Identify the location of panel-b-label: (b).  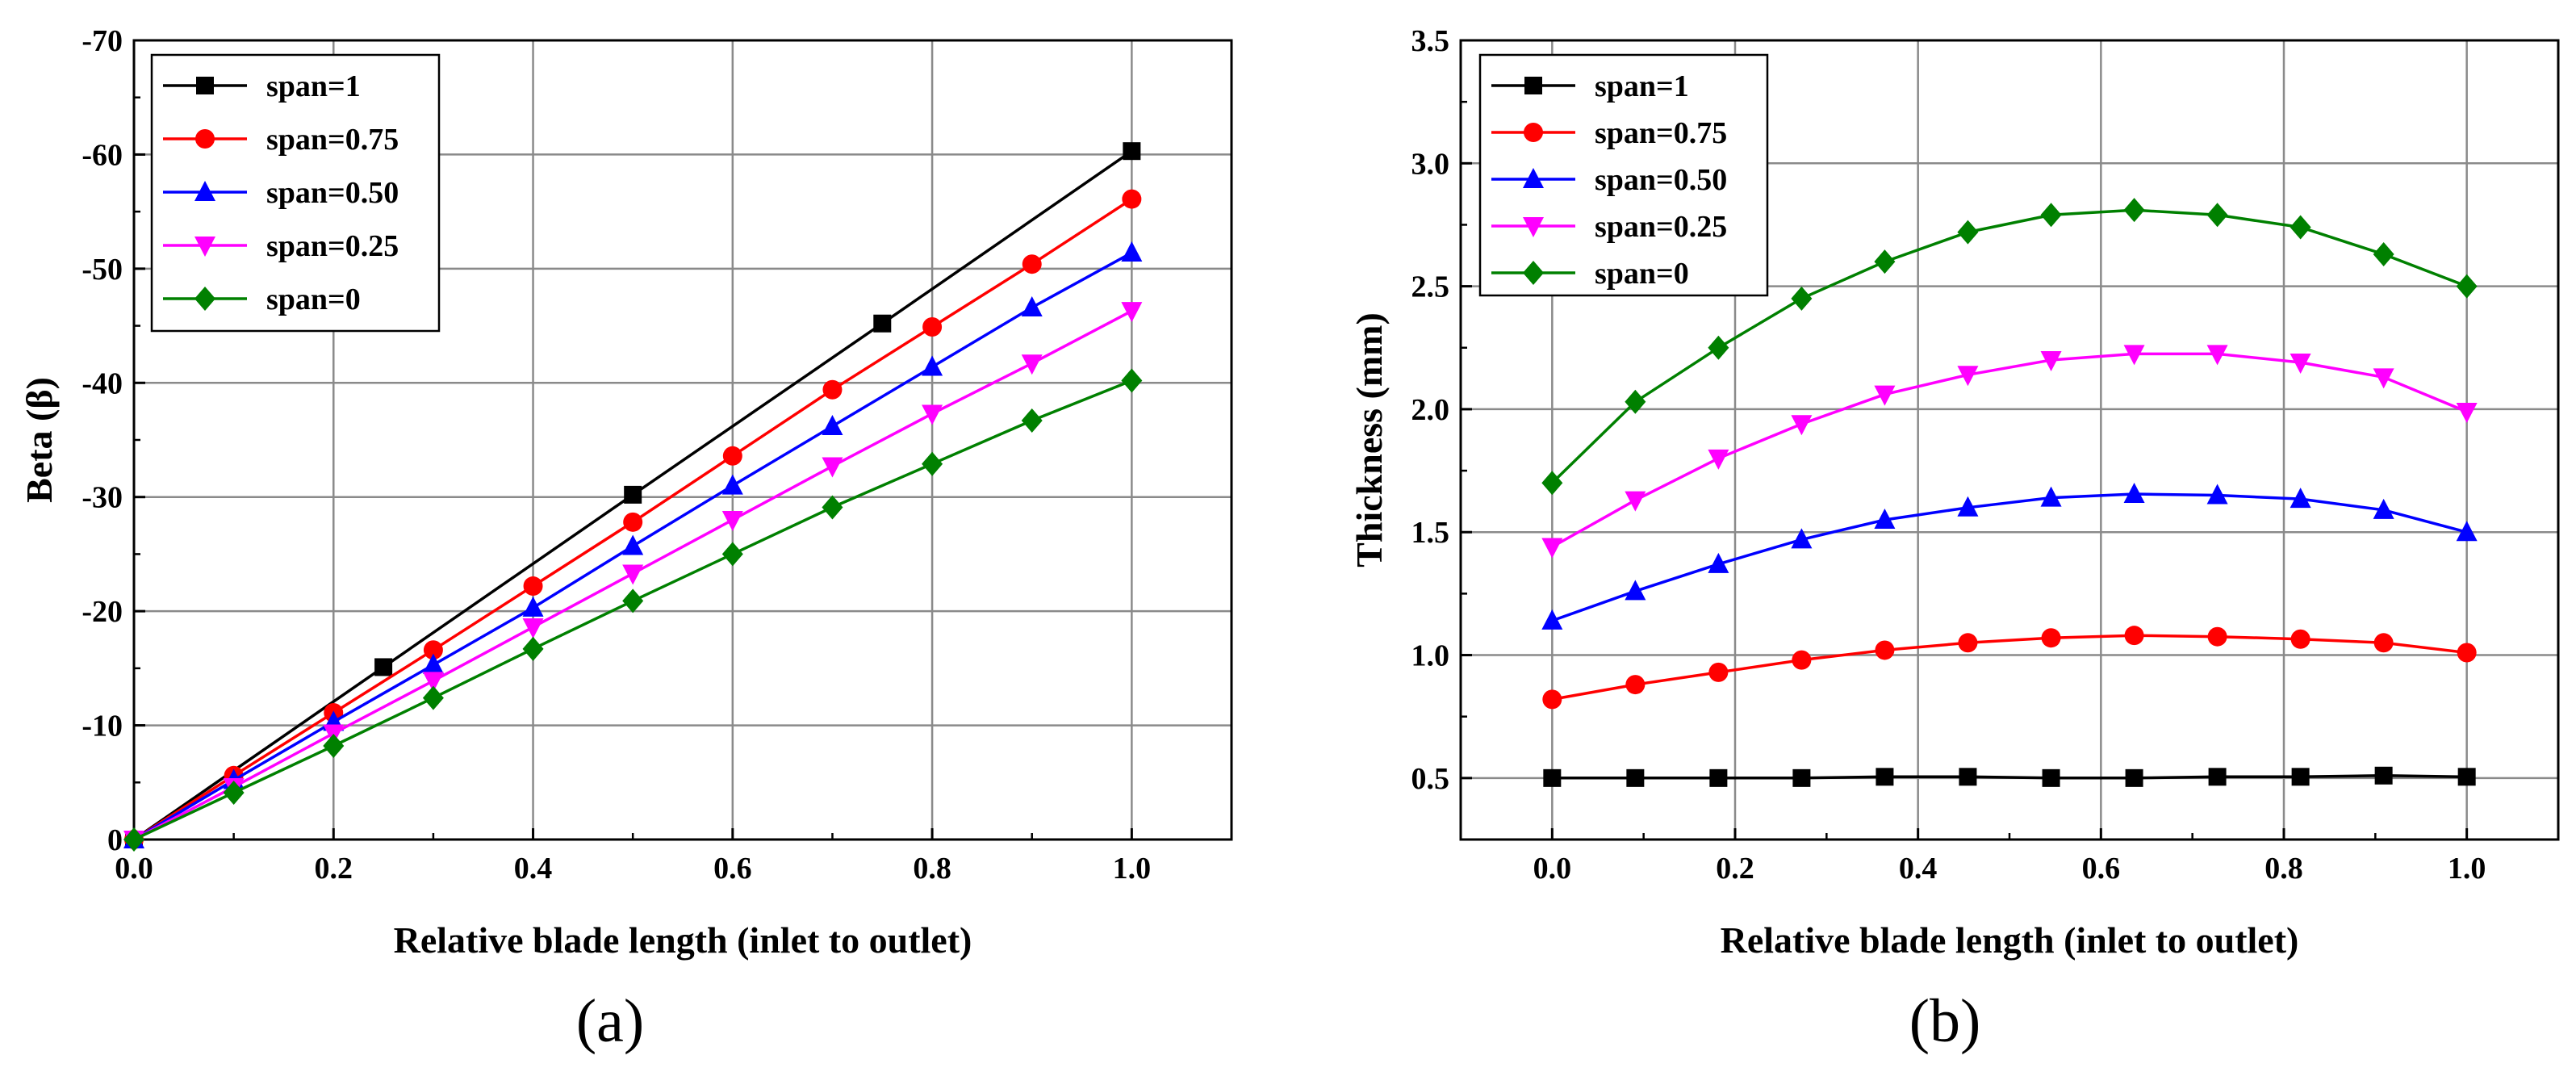
(1945, 1021).